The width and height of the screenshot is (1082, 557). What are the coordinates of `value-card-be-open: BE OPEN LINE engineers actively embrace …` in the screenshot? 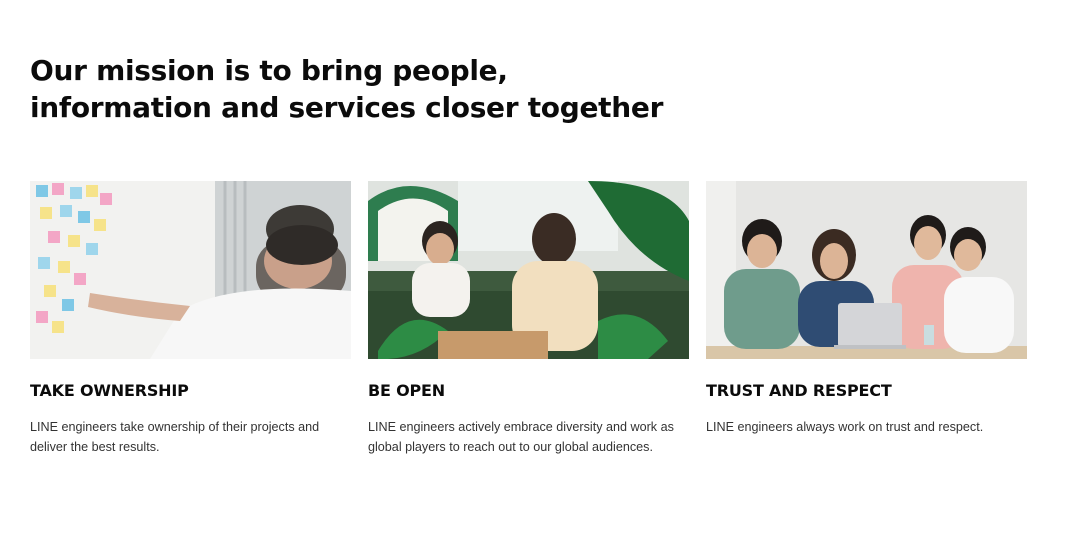 It's located at (528, 319).